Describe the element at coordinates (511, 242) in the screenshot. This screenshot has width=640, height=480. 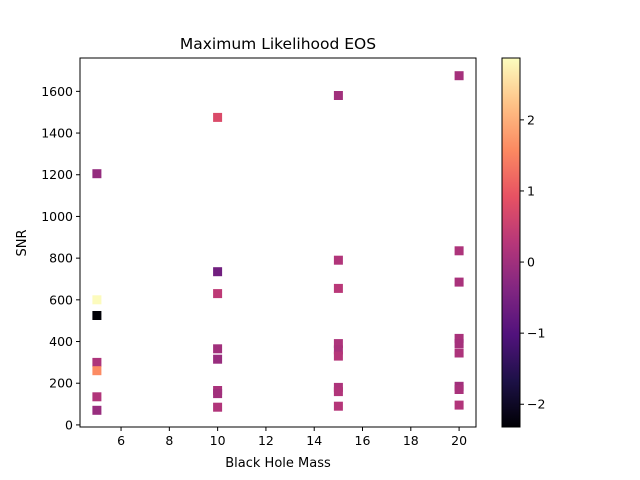
I see `colorbar` at that location.